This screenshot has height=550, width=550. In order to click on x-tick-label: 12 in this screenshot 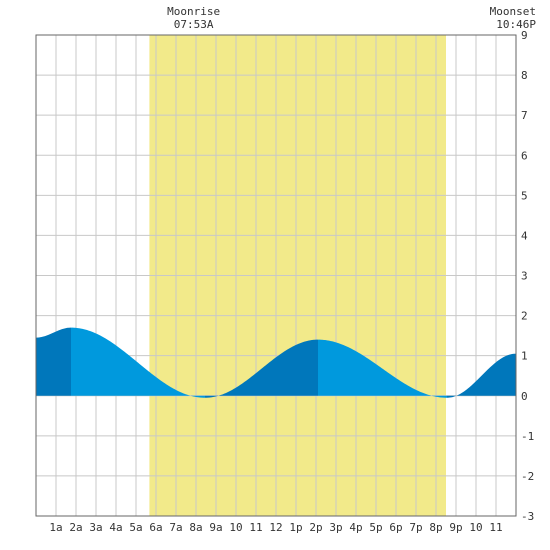, I will do `click(275, 527)`.